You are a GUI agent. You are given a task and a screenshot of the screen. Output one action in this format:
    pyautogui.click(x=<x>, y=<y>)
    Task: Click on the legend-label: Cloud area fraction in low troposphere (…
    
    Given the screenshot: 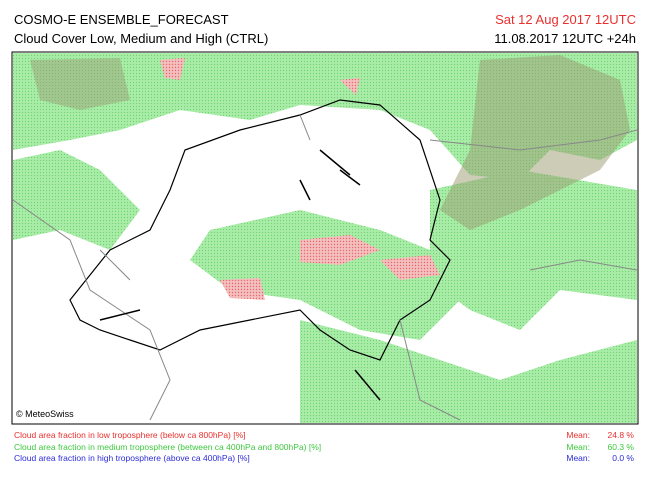 What is the action you would take?
    pyautogui.click(x=130, y=435)
    